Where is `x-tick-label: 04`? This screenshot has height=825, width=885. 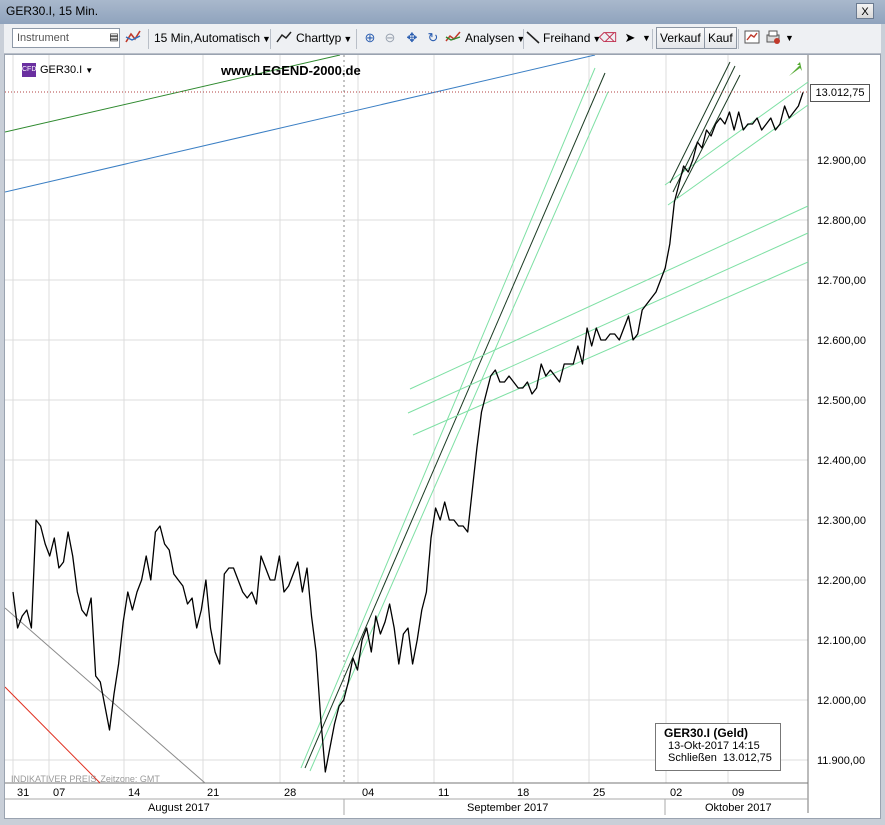 x-tick-label: 04 is located at coordinates (368, 793).